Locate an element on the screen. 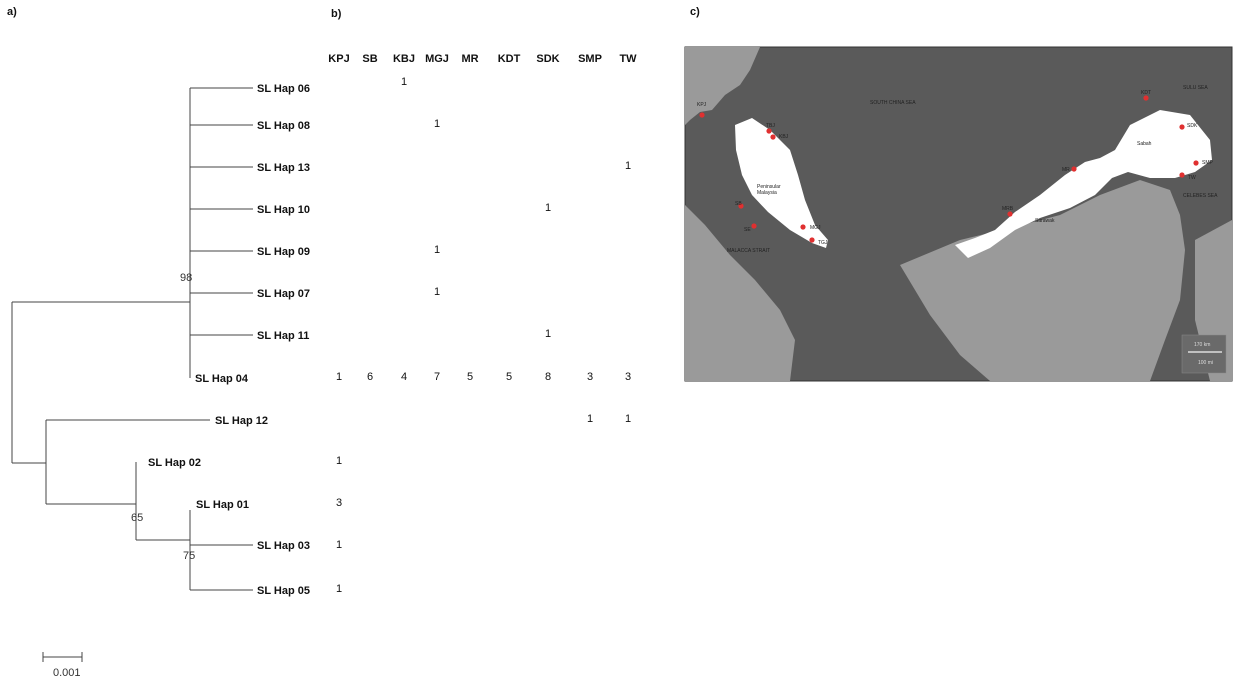 The image size is (1233, 684). bootstrap-75: 75 is located at coordinates (189, 556).